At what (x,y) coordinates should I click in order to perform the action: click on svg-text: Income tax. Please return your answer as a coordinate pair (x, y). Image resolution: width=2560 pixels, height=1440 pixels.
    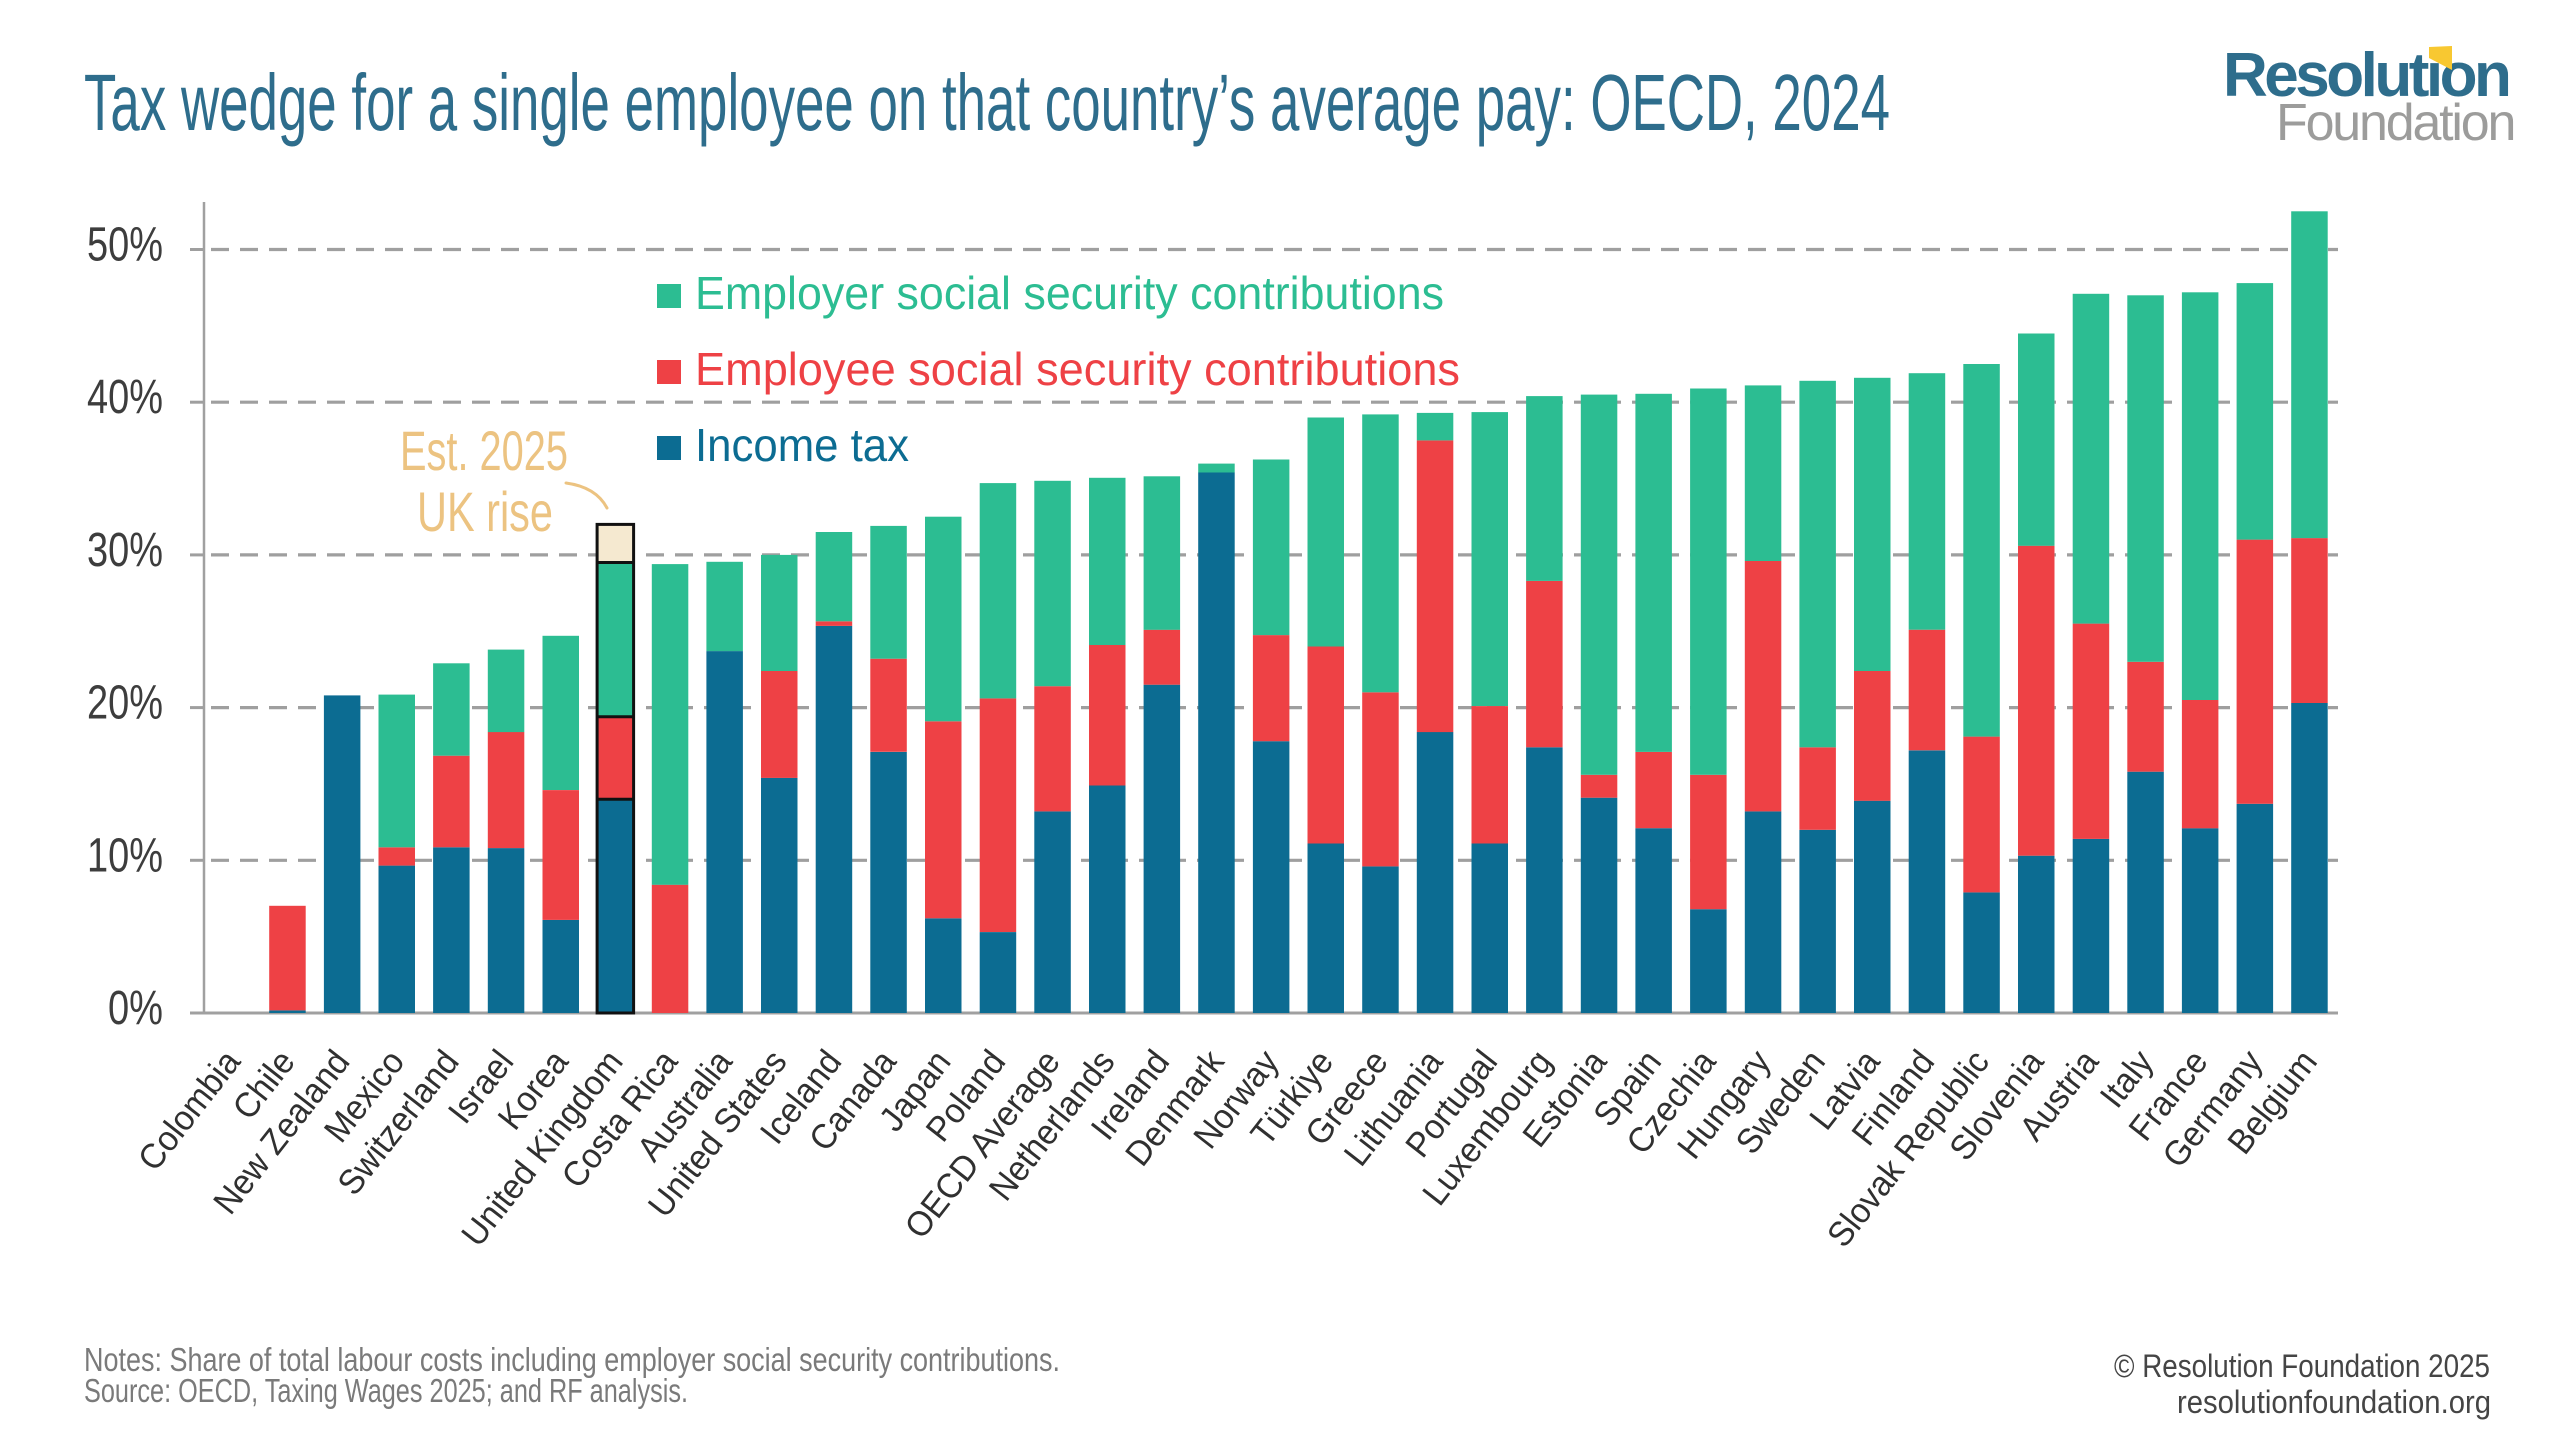
    Looking at the image, I should click on (802, 445).